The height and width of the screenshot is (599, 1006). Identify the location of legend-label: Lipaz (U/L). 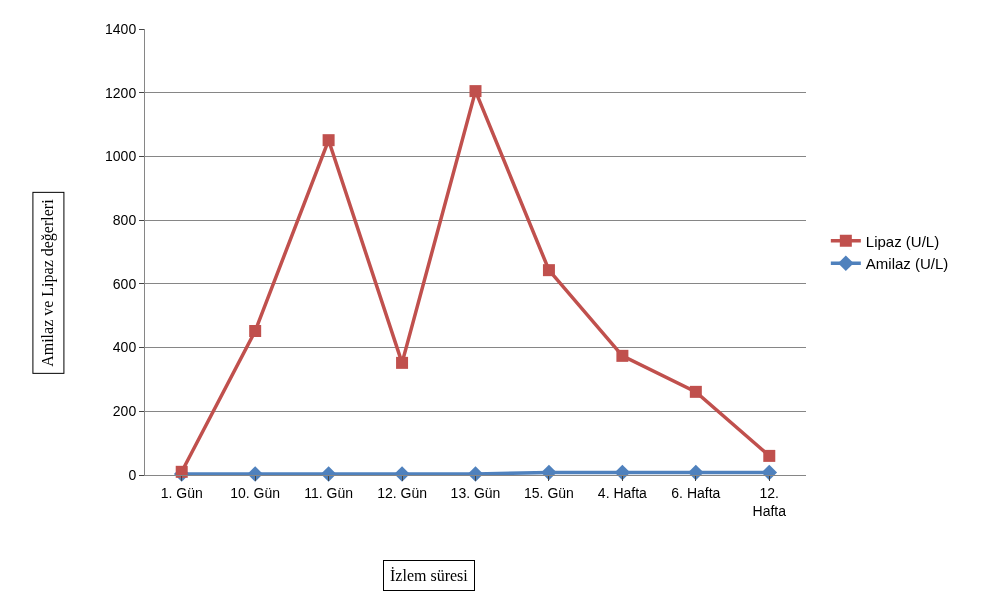
(902, 241).